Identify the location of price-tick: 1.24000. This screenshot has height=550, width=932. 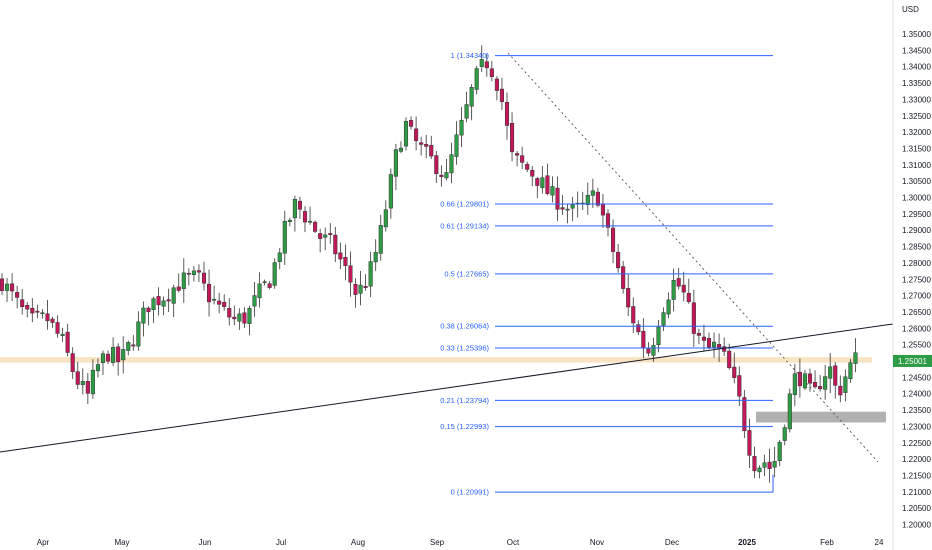
(916, 394).